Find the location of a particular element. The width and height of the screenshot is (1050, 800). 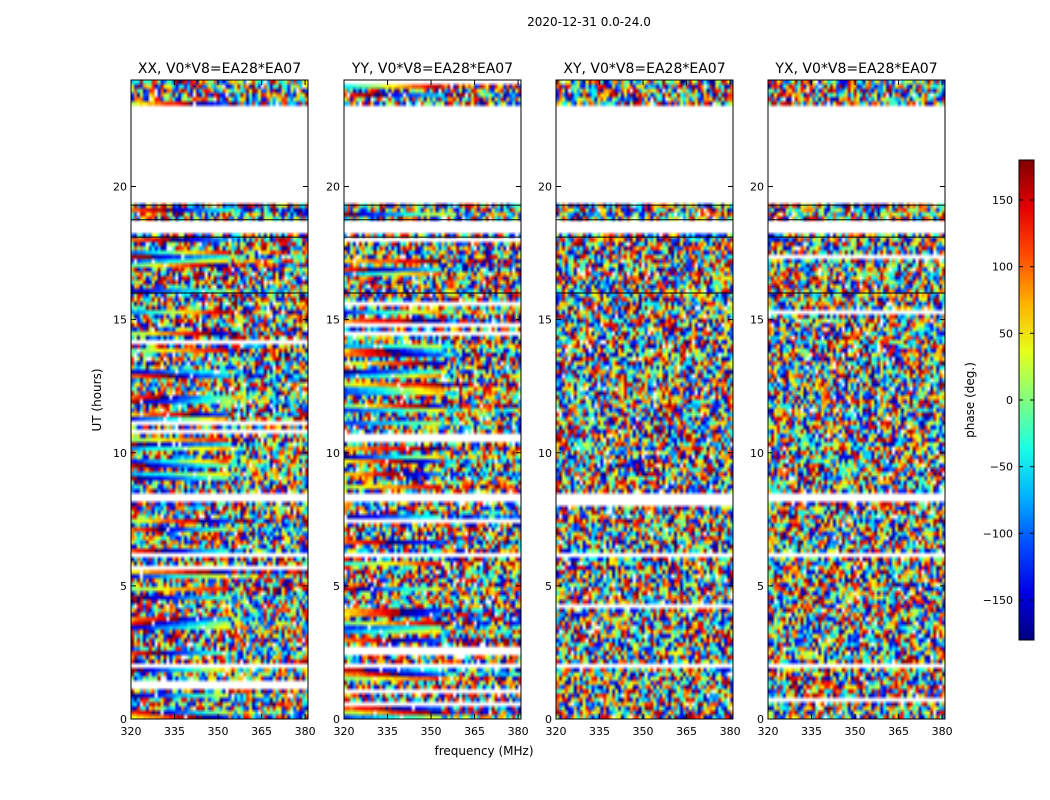

x-axis-label: frequency (MHz) is located at coordinates (483, 751).